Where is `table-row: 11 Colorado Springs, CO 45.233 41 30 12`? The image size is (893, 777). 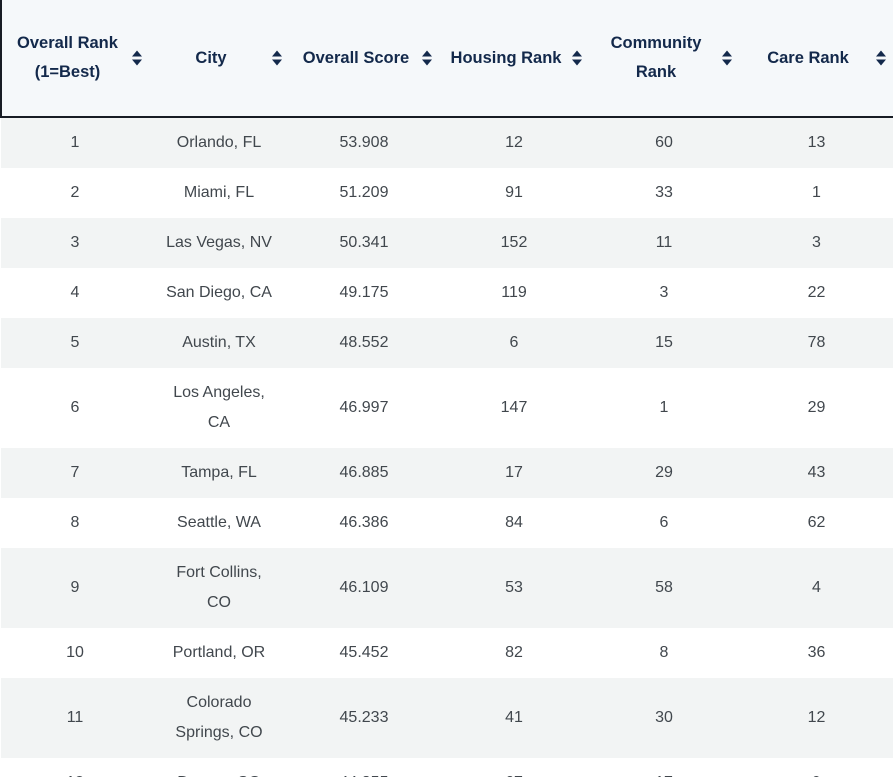
table-row: 11 Colorado Springs, CO 45.233 41 30 12 is located at coordinates (447, 718).